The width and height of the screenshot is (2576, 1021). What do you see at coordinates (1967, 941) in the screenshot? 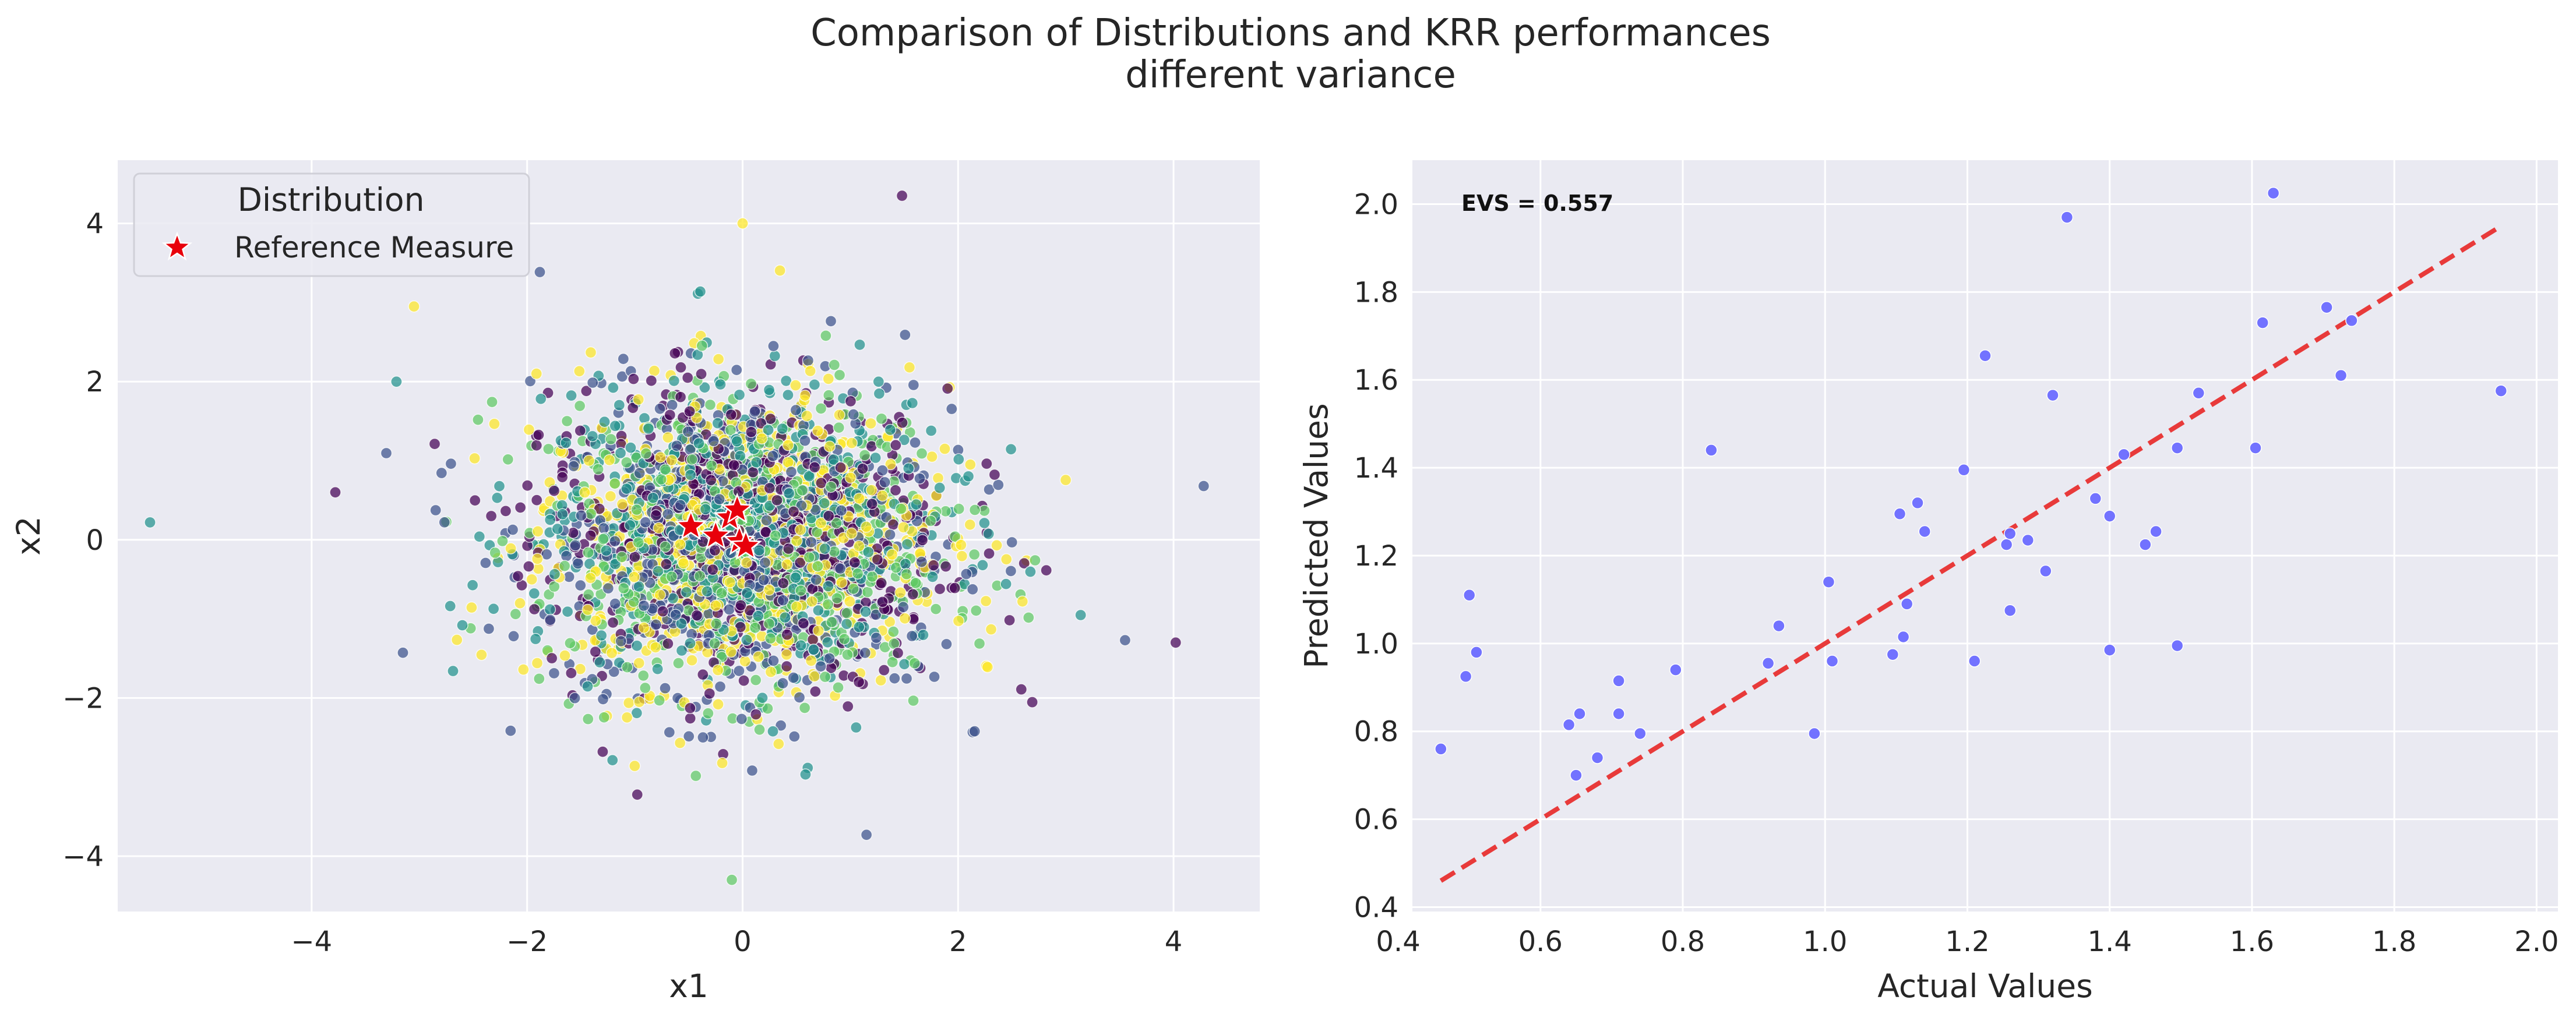
I see `right-x-tick-labels: 0.4 0.6 0.8 1.0 1.2 1.4 1.6 1.8 2.0` at bounding box center [1967, 941].